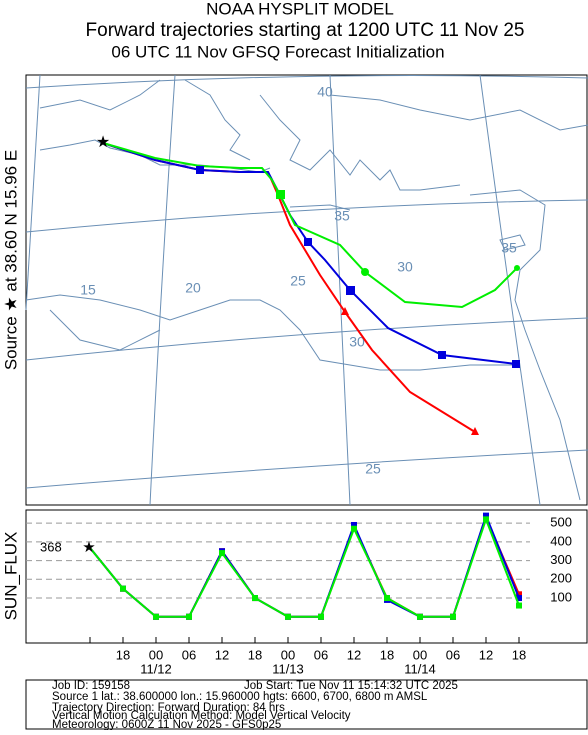  What do you see at coordinates (351, 686) in the screenshot?
I see `footer-text: Job Start: Tue Nov 11 15:14:32 UTC 2025` at bounding box center [351, 686].